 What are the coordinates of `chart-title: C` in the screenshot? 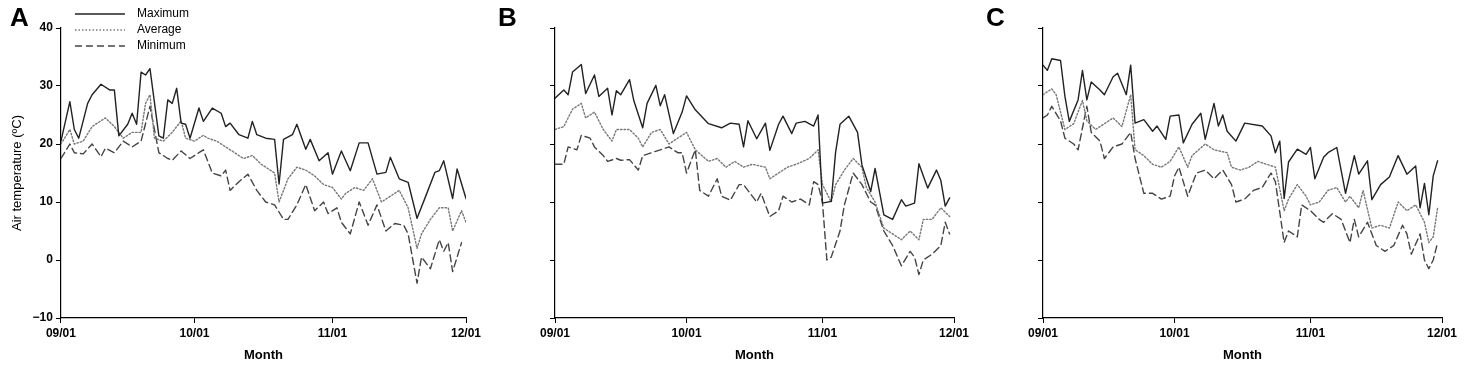 It's located at (995, 17).